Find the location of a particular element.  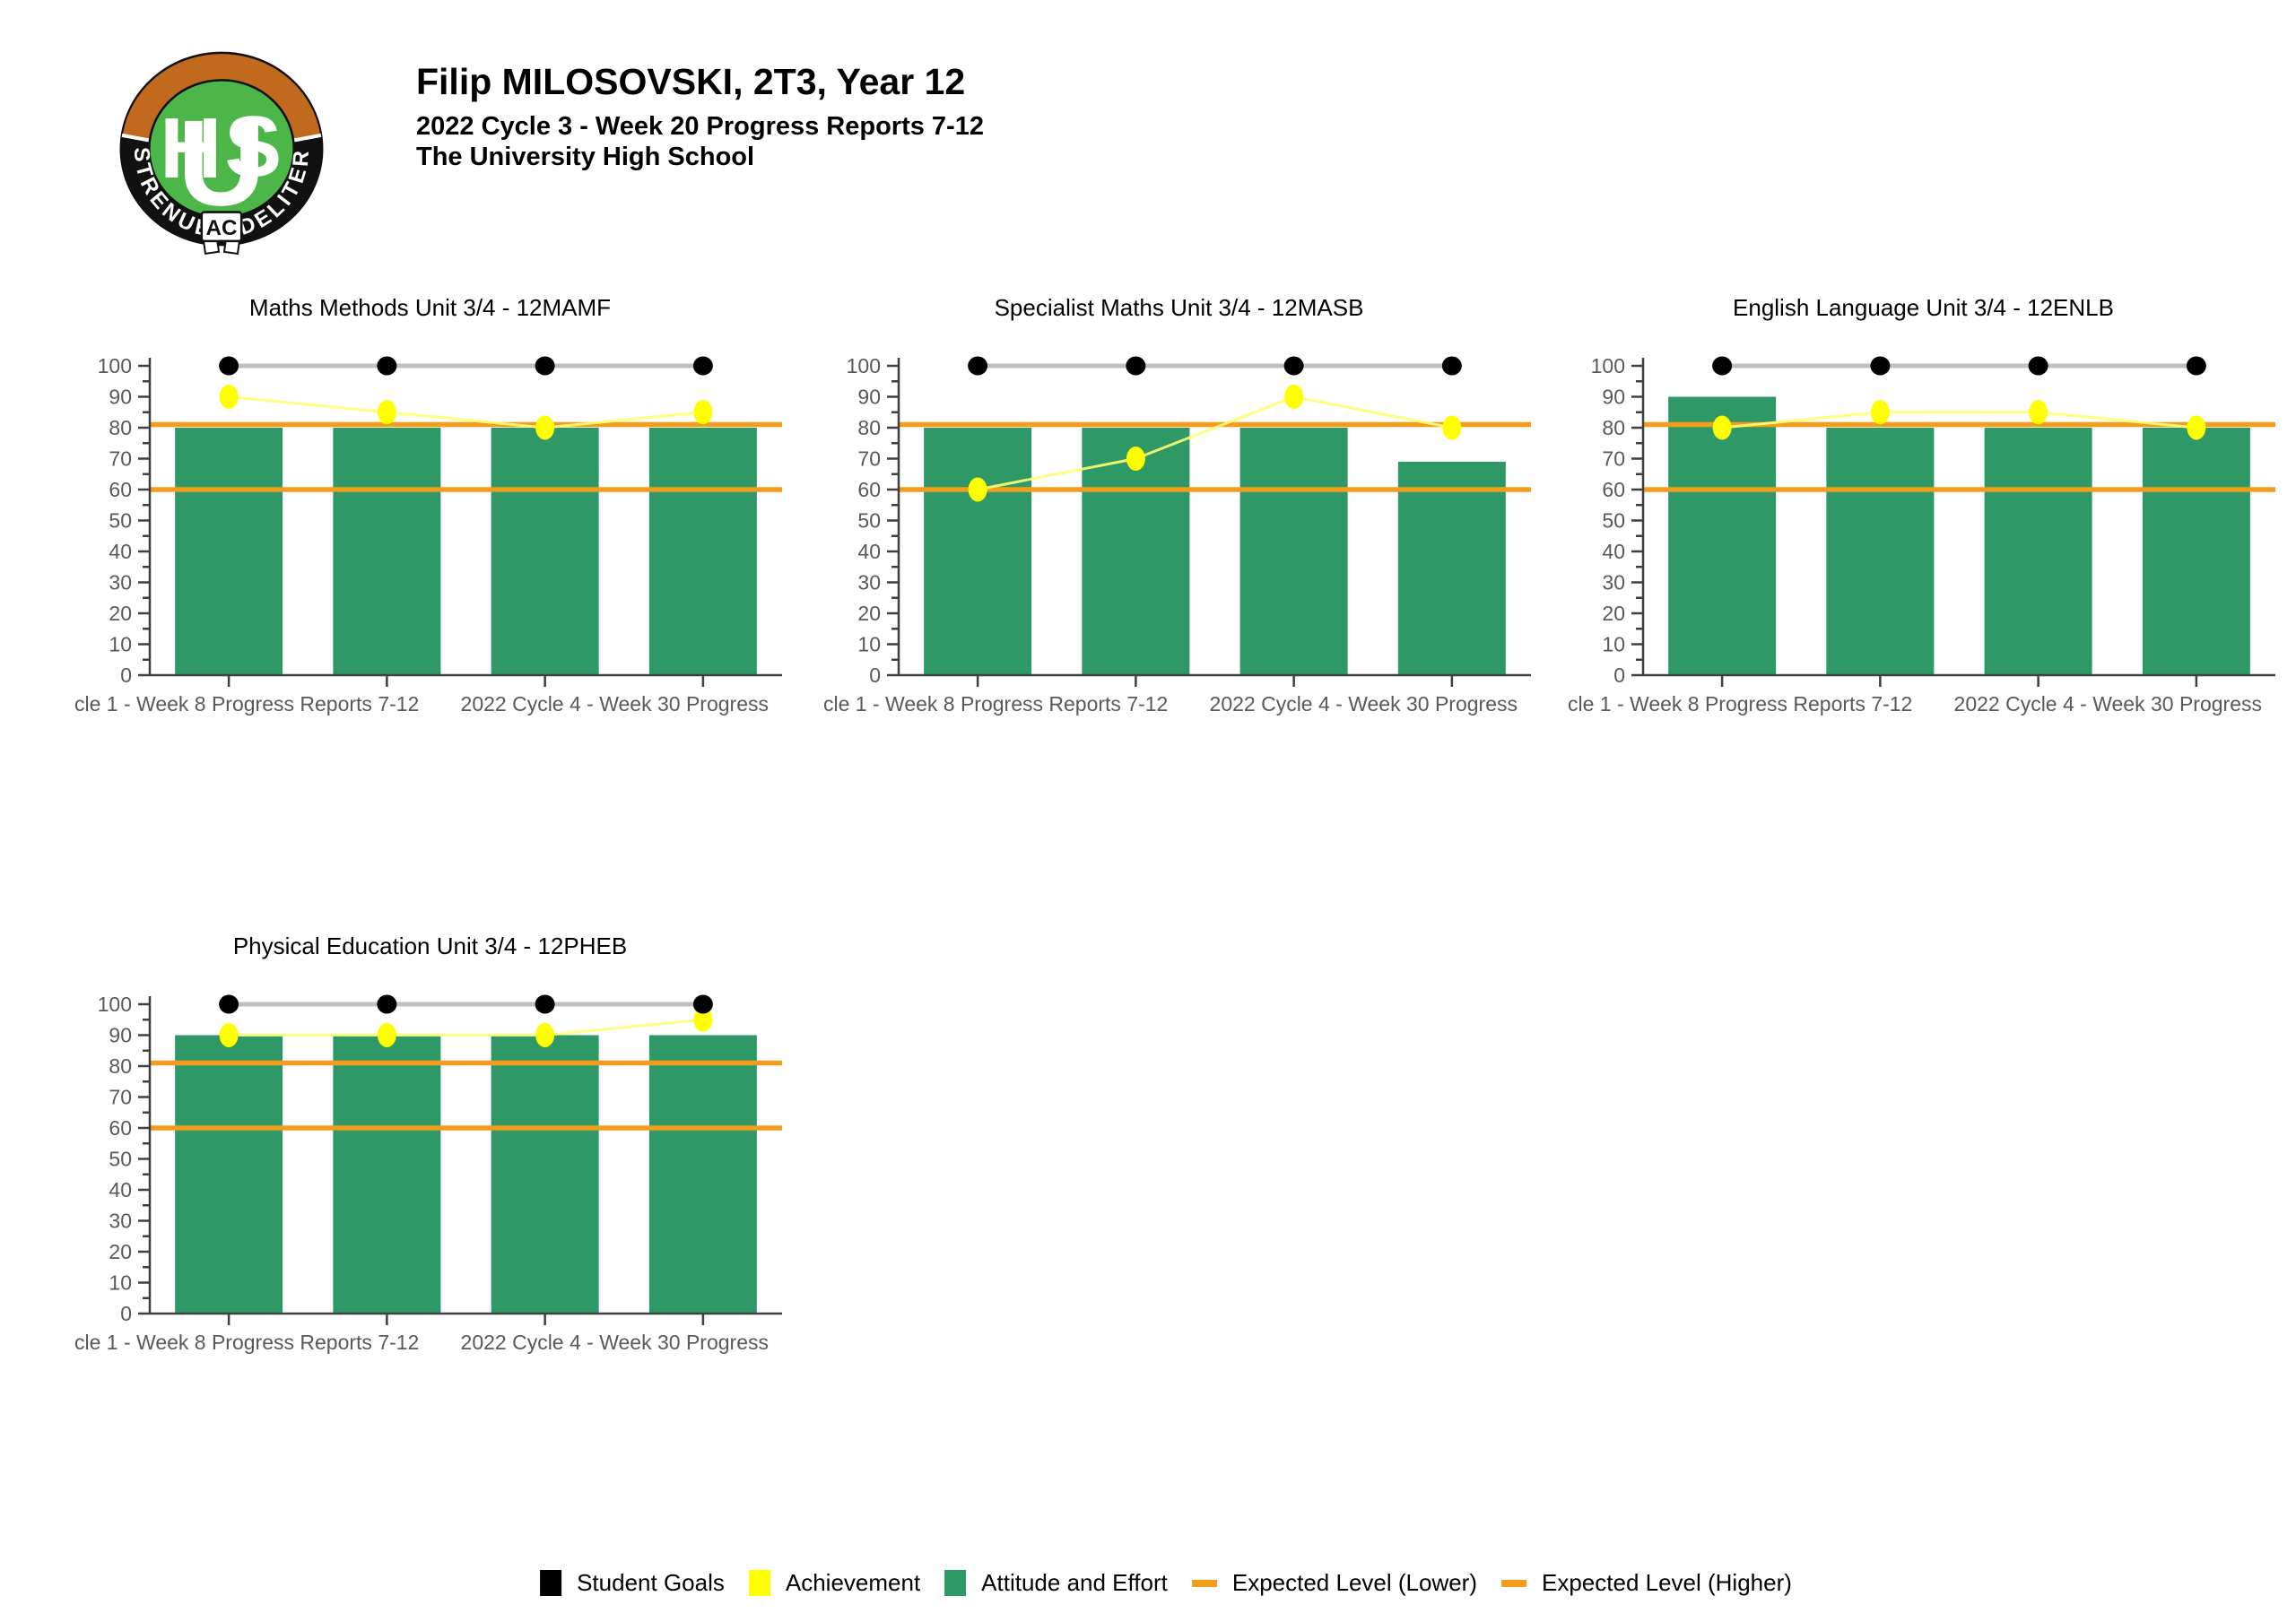

monogram-letter-h: H is located at coordinates (191, 148).